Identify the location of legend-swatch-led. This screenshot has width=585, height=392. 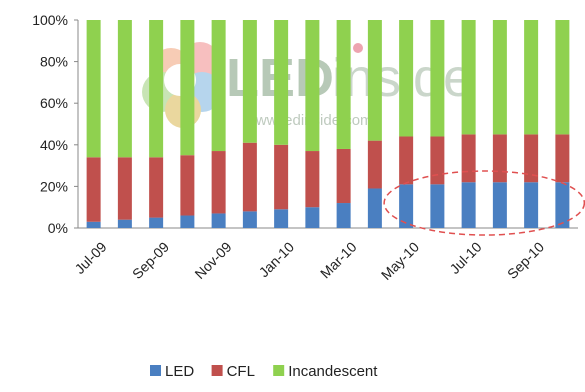
(155, 370).